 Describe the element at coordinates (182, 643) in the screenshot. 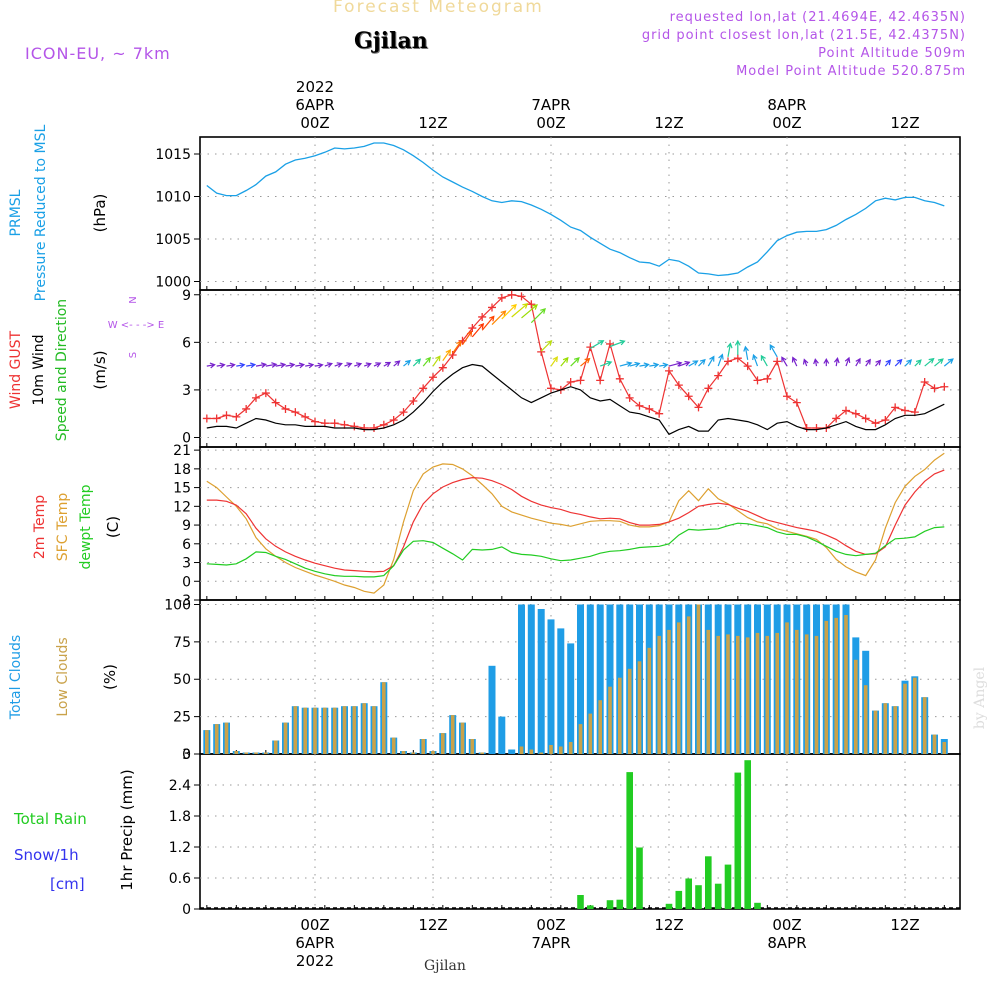

I see `y-tick-label: 75` at that location.